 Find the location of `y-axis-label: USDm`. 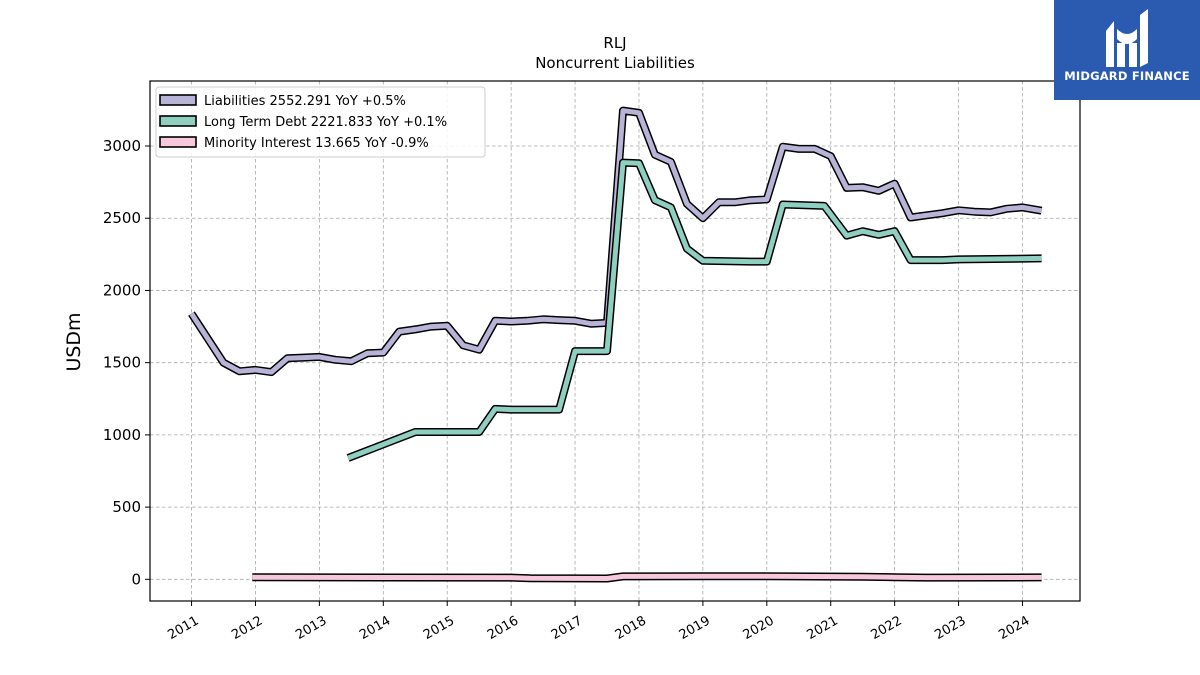

y-axis-label: USDm is located at coordinates (74, 341).